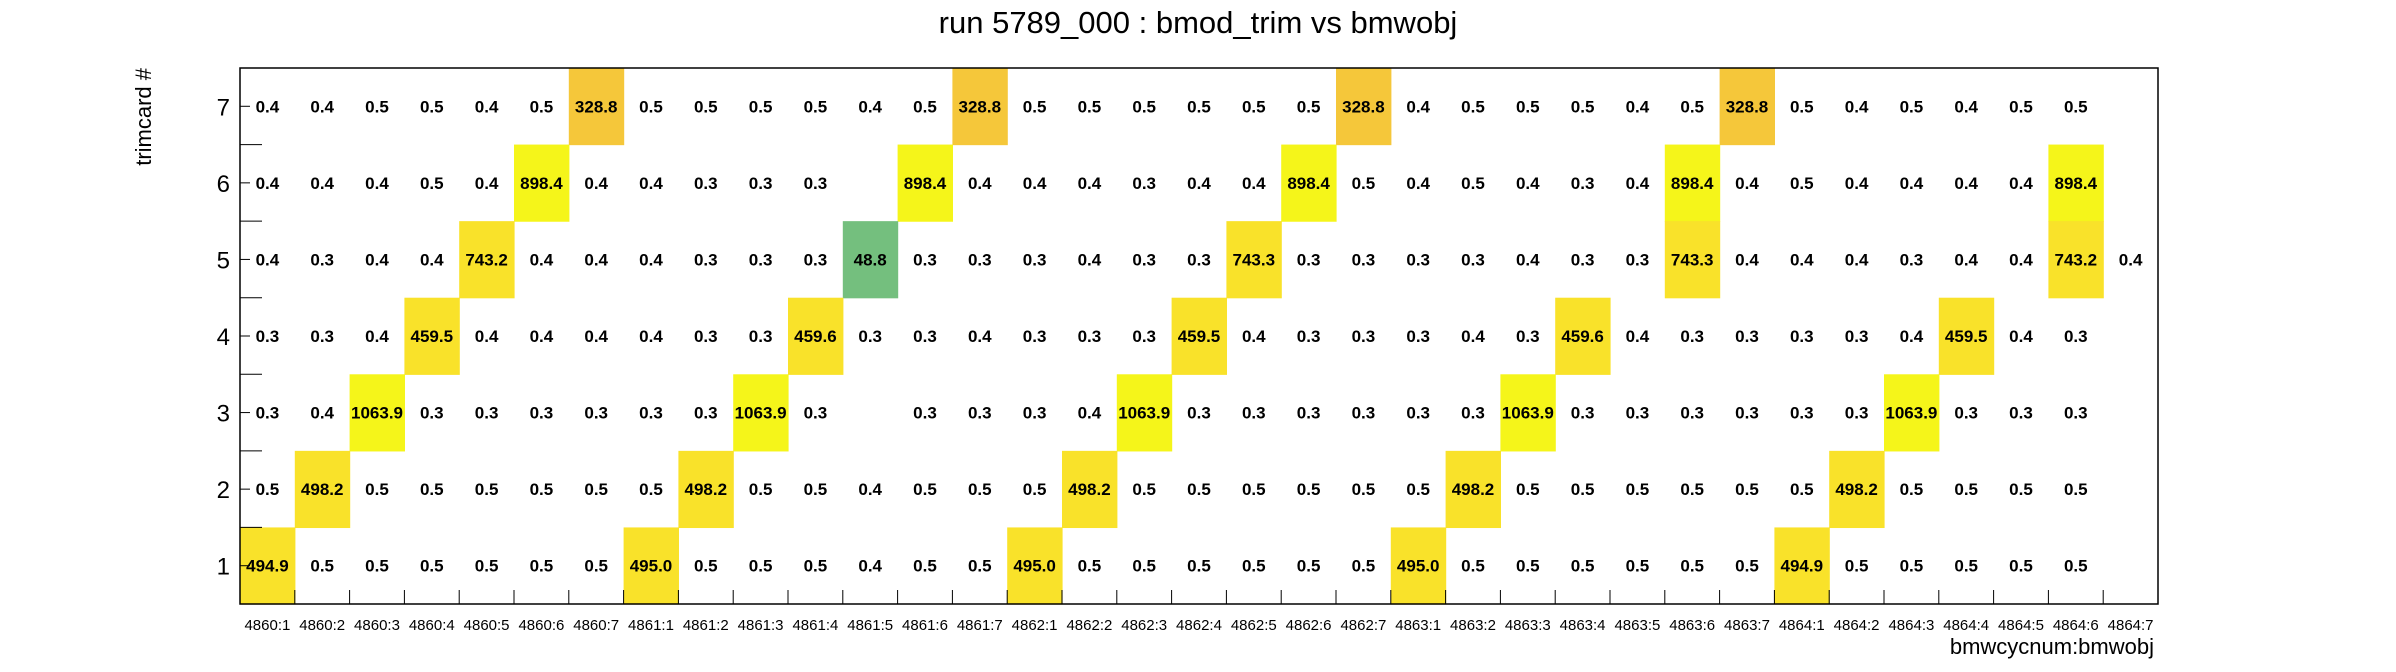  Describe the element at coordinates (761, 413) in the screenshot. I see `heatmap-cell-3-4861:3` at that location.